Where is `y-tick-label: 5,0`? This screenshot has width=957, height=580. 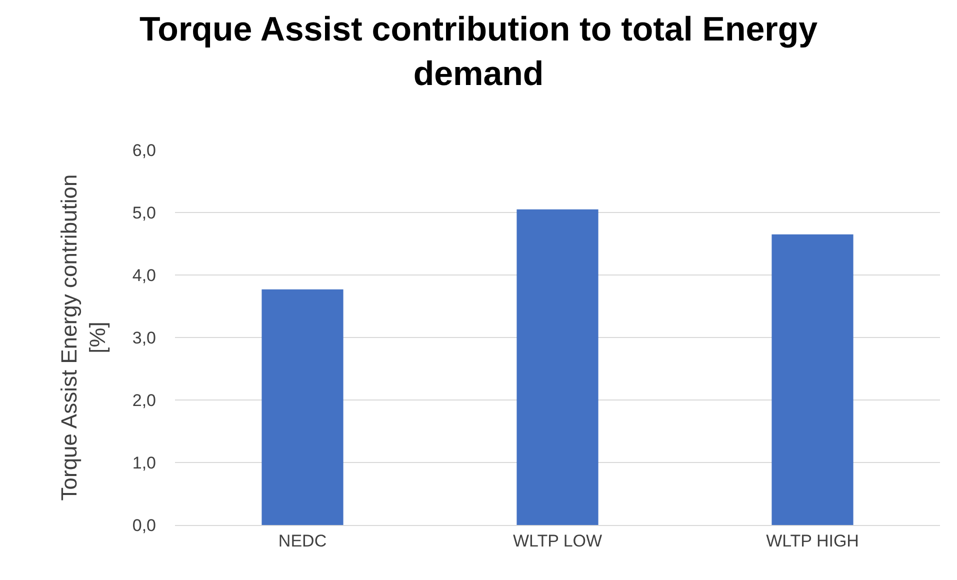 y-tick-label: 5,0 is located at coordinates (144, 212).